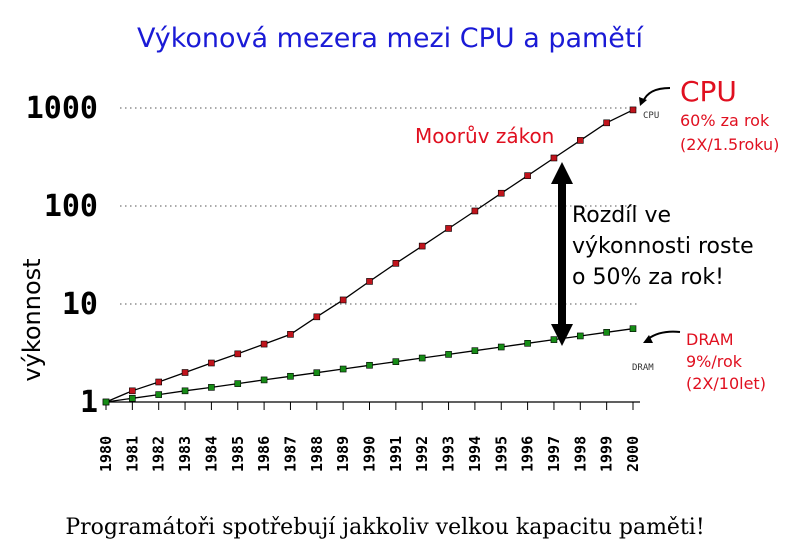 Image resolution: width=800 pixels, height=555 pixels. Describe the element at coordinates (80, 304) in the screenshot. I see `y-tick-label: 10` at that location.